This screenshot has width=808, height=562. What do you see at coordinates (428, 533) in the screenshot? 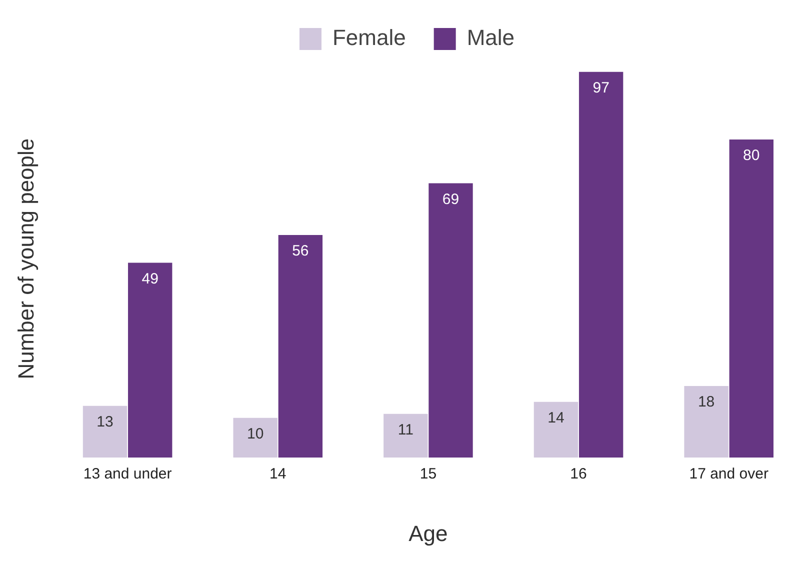
I see `x-axis-title: Age` at bounding box center [428, 533].